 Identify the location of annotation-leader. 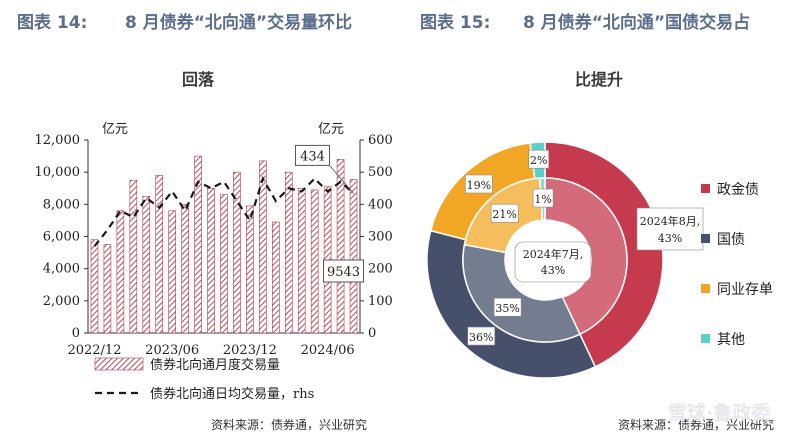
(341, 179).